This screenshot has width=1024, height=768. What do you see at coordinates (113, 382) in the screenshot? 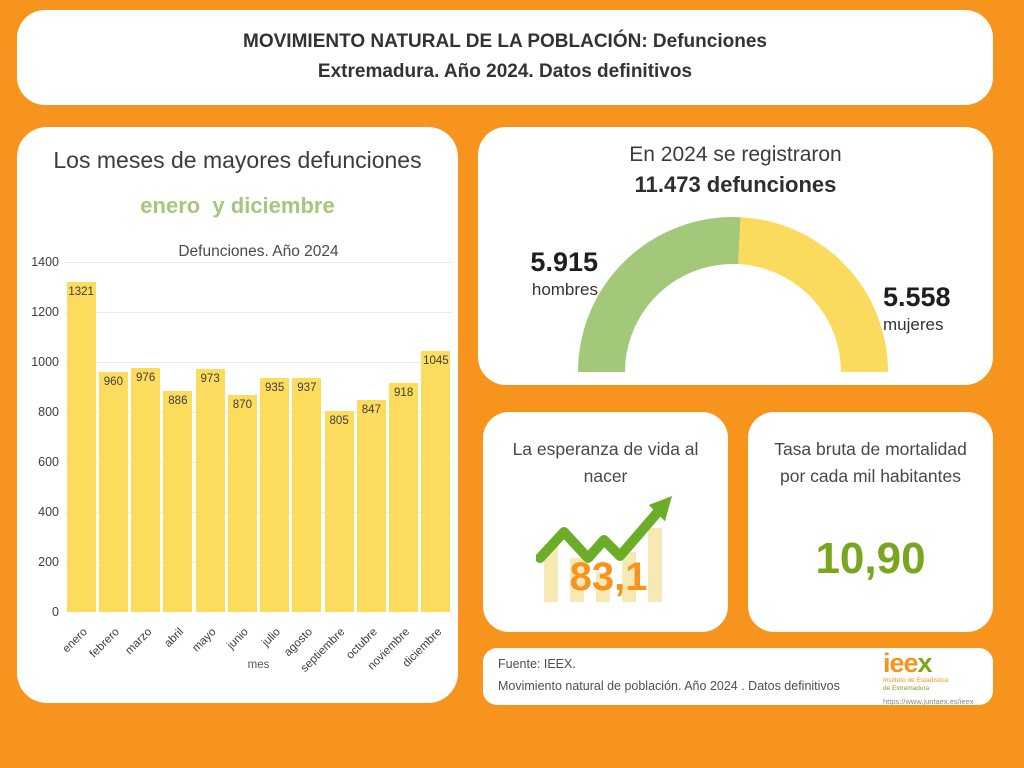
I see `bar-value-febrero: 960` at bounding box center [113, 382].